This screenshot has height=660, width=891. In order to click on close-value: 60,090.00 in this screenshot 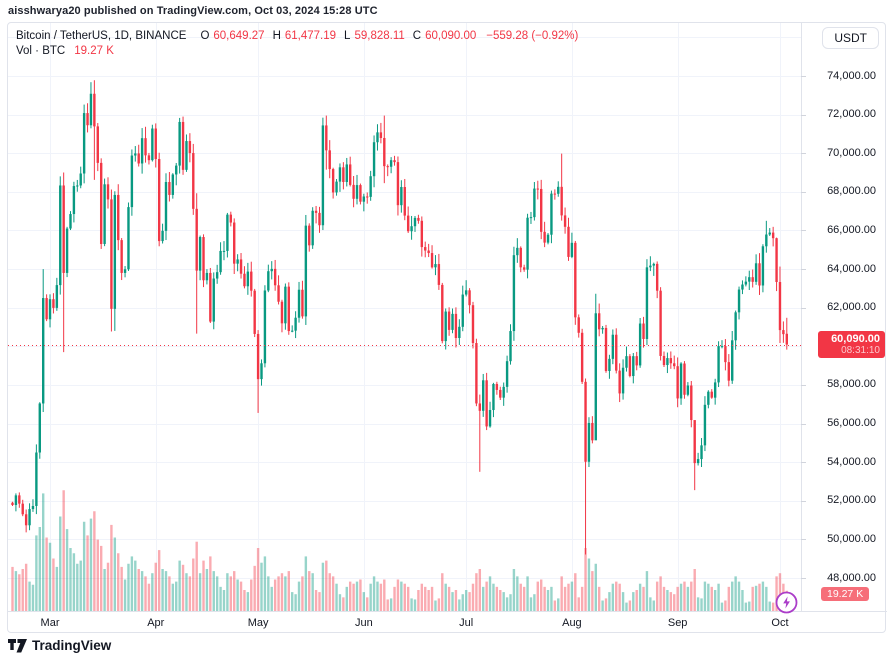, I will do `click(451, 36)`.